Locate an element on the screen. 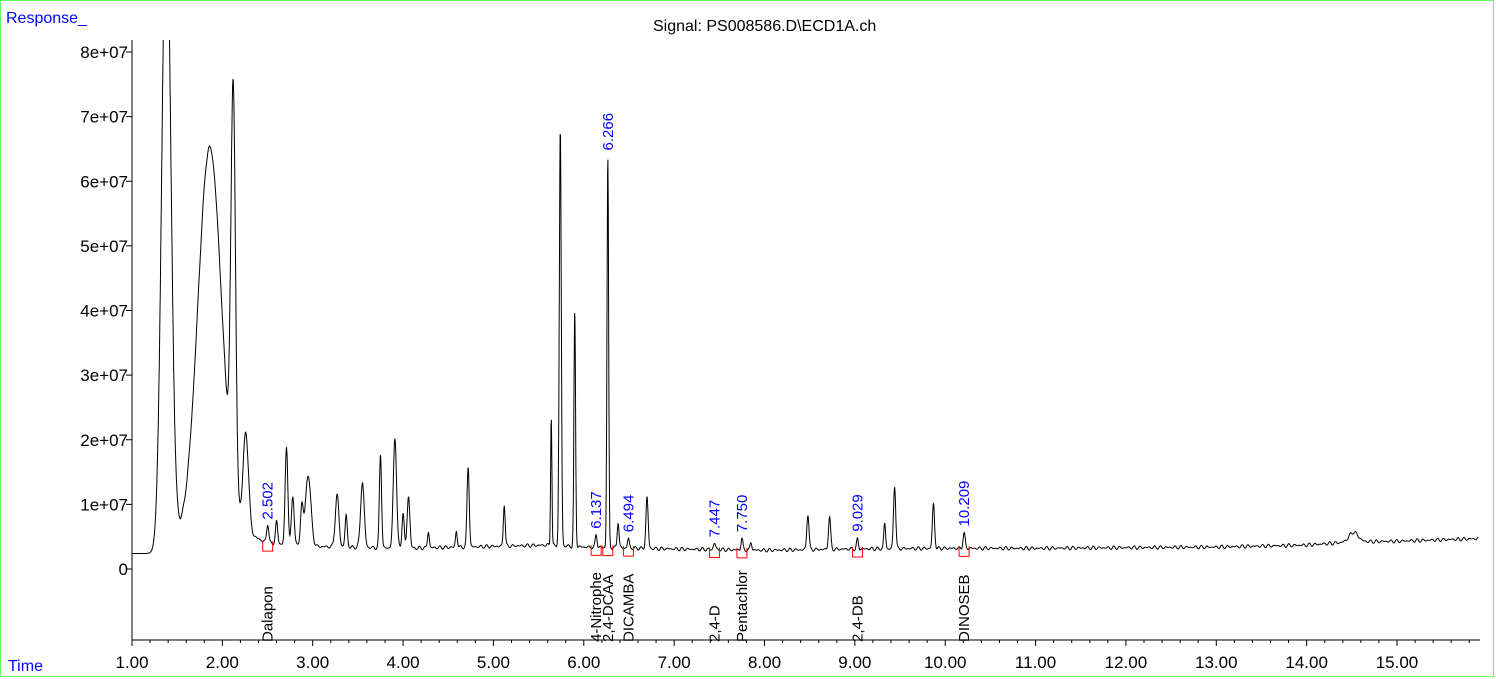 The height and width of the screenshot is (679, 1496). x-tick-label: 3.00 is located at coordinates (312, 662).